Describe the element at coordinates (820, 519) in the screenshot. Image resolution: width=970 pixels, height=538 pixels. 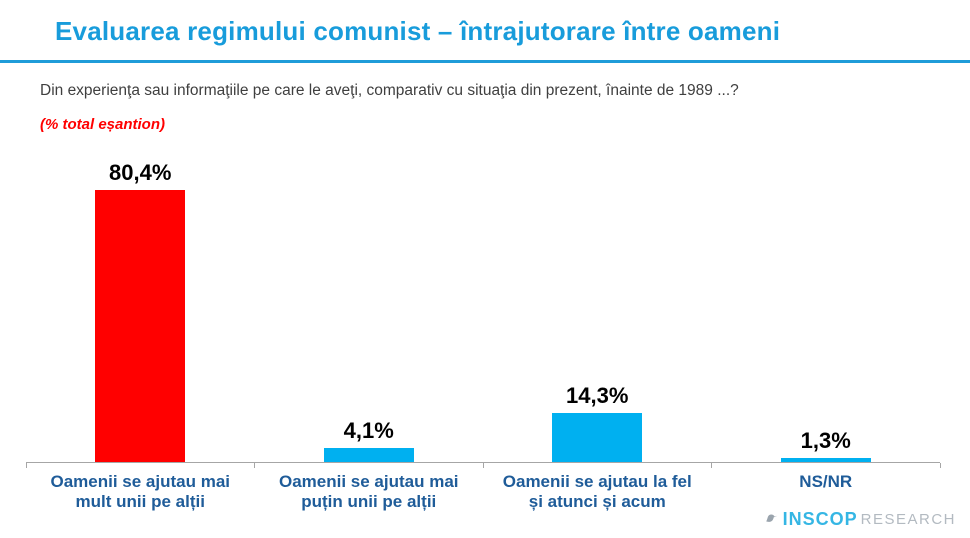
I see `logo-name: INSCOP` at that location.